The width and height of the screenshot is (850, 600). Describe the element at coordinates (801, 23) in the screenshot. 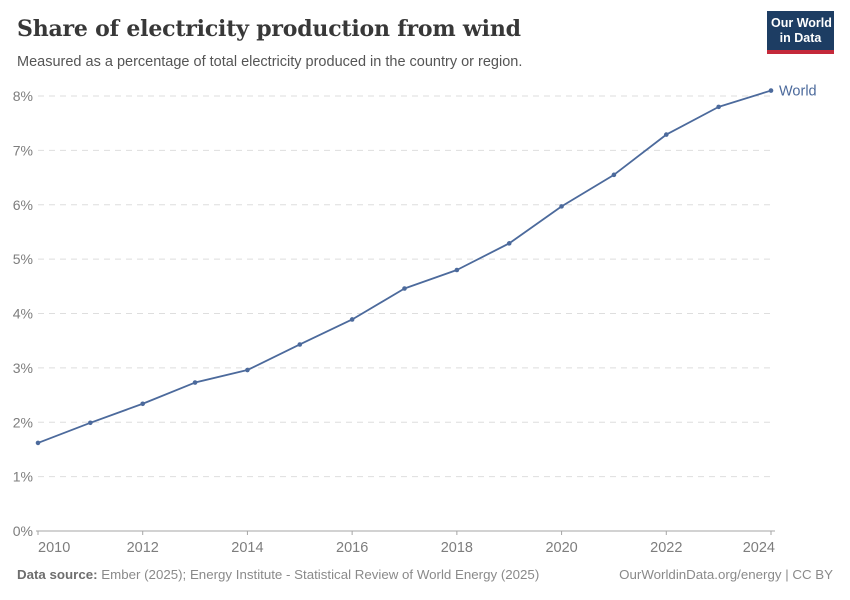

I see `owid-logo-text-line1: Our World` at that location.